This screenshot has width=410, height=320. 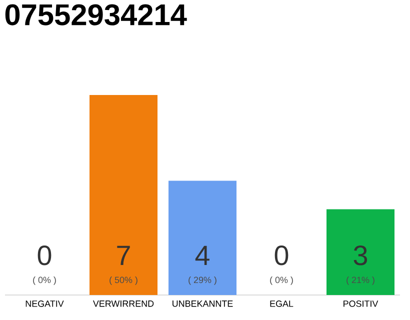 What do you see at coordinates (123, 255) in the screenshot?
I see `data-label: 7` at bounding box center [123, 255].